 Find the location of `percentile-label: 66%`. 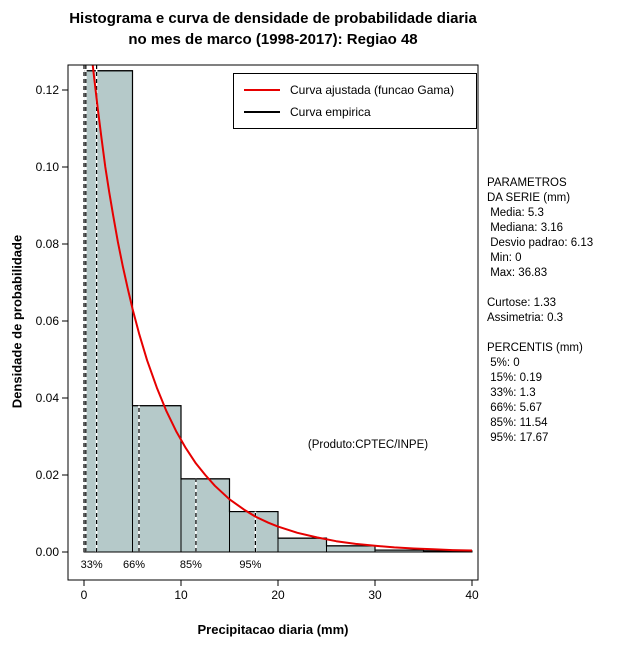

percentile-label: 66% is located at coordinates (134, 565).